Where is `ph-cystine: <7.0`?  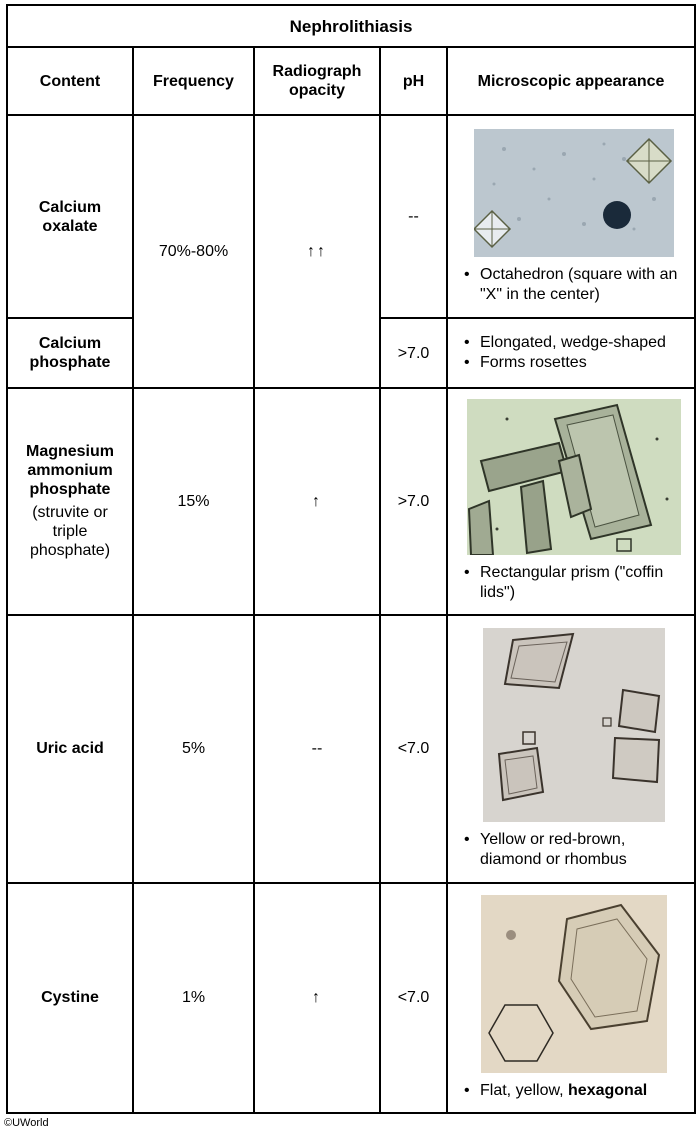
ph-cystine: <7.0 is located at coordinates (413, 998).